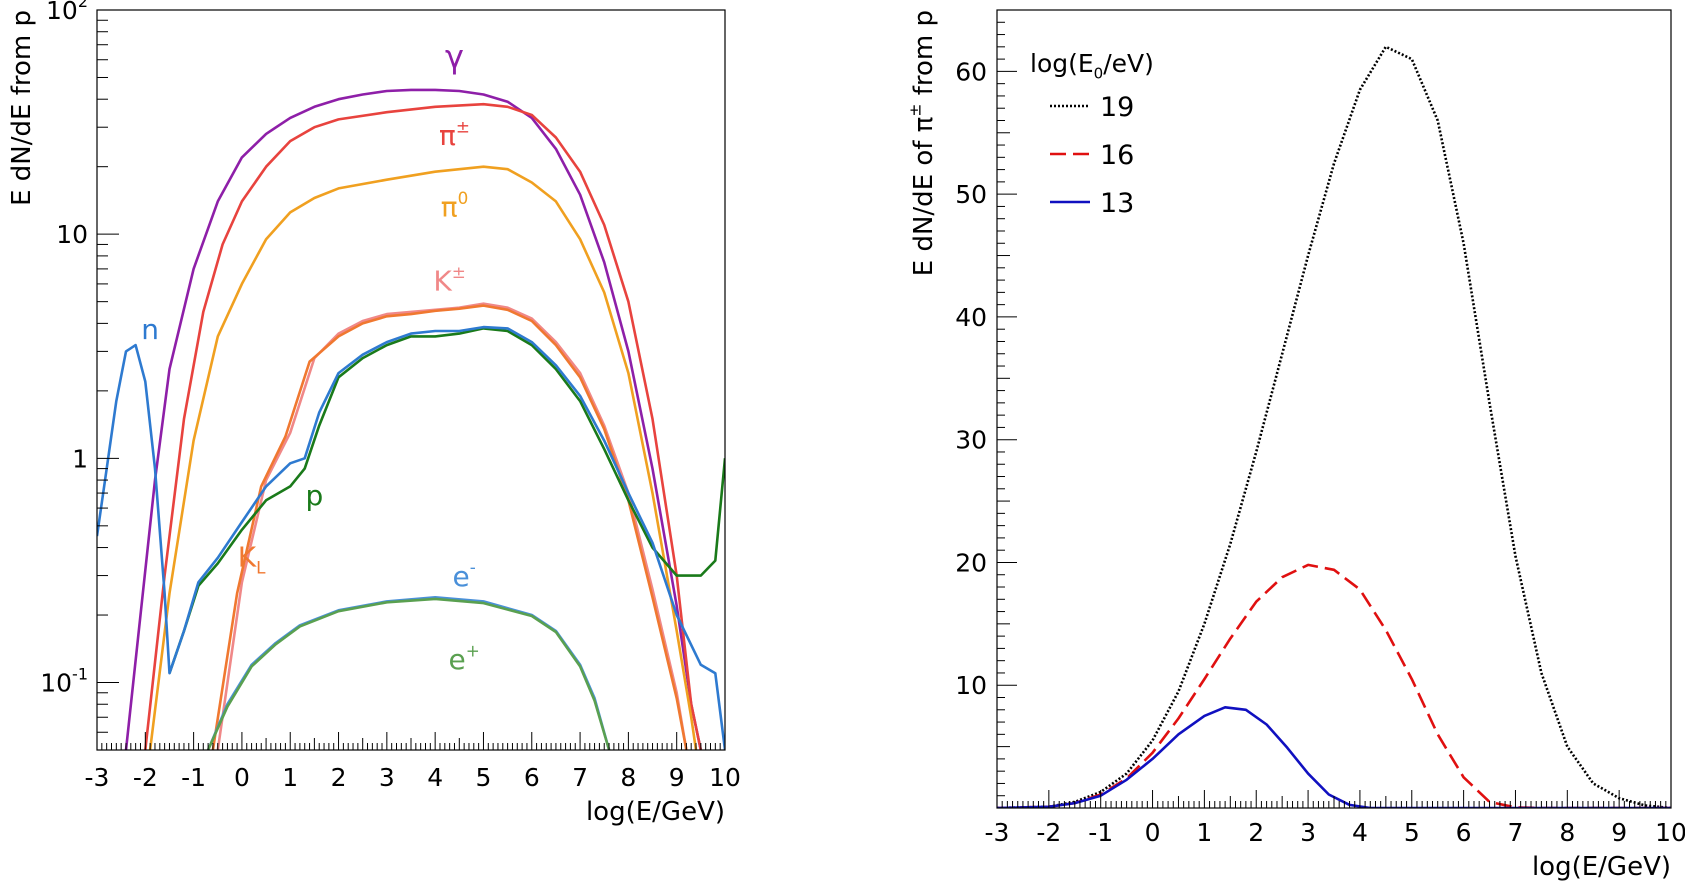 The width and height of the screenshot is (1685, 890). Describe the element at coordinates (460, 576) in the screenshot. I see `left-series-label-7-main: e` at that location.